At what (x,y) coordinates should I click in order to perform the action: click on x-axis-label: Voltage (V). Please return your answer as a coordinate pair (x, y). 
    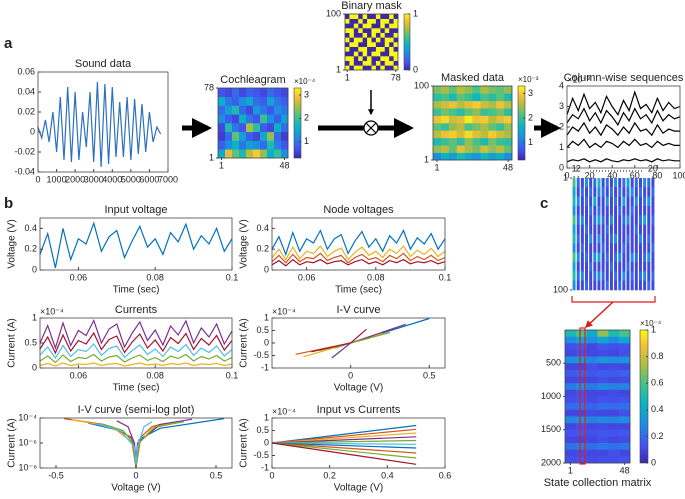
    Looking at the image, I should click on (358, 488).